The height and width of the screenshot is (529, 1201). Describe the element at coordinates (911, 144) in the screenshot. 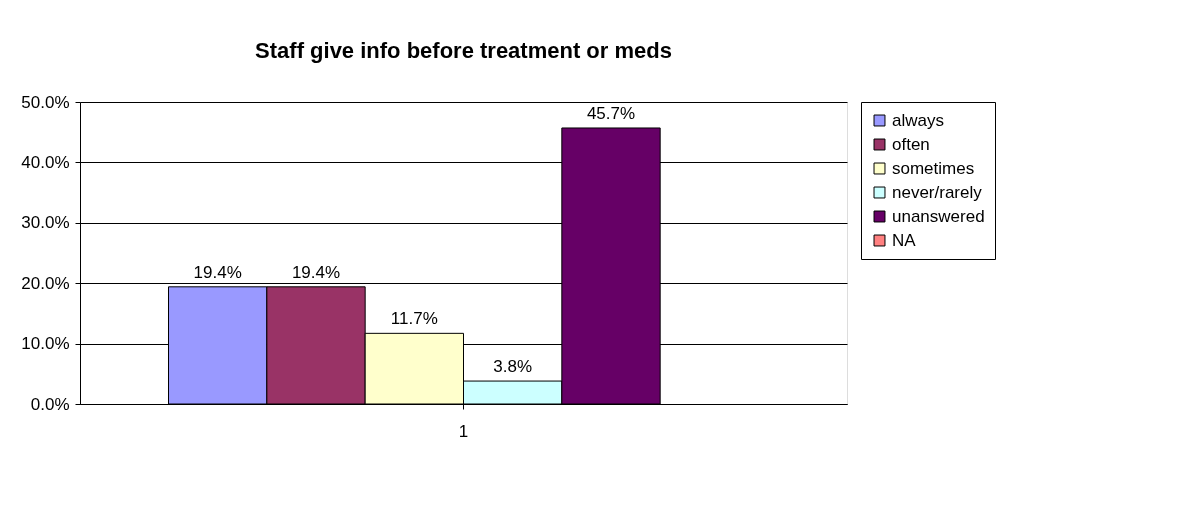

I see `legend-label: often` at that location.